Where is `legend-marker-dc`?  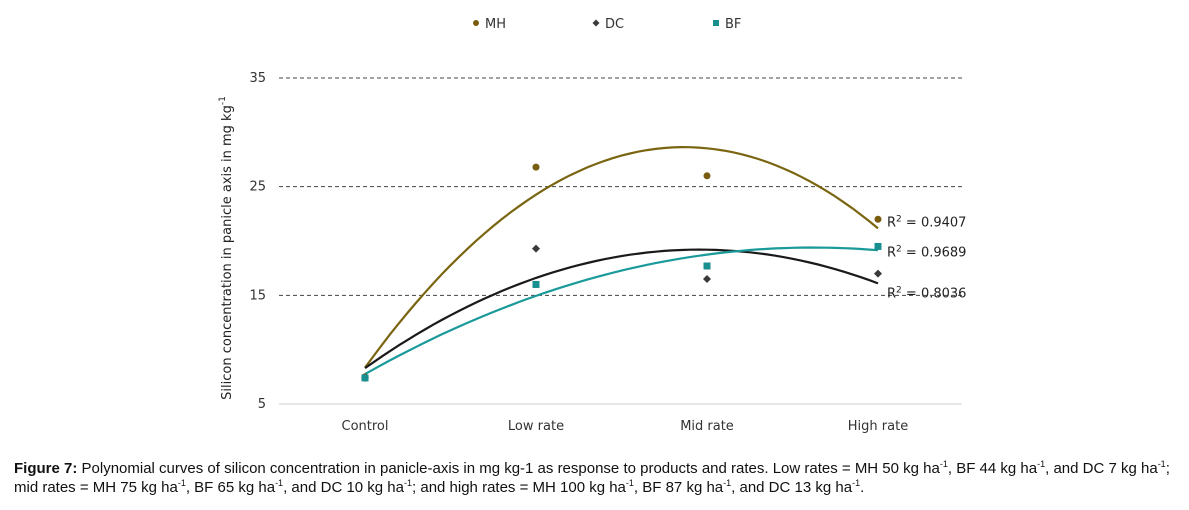 legend-marker-dc is located at coordinates (596, 23).